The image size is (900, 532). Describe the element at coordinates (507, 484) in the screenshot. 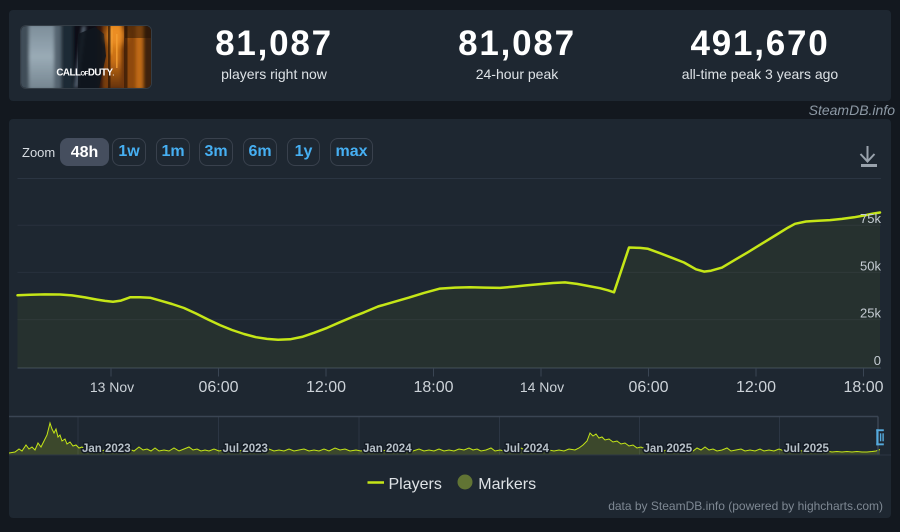

I see `svg-text: Markers` at that location.